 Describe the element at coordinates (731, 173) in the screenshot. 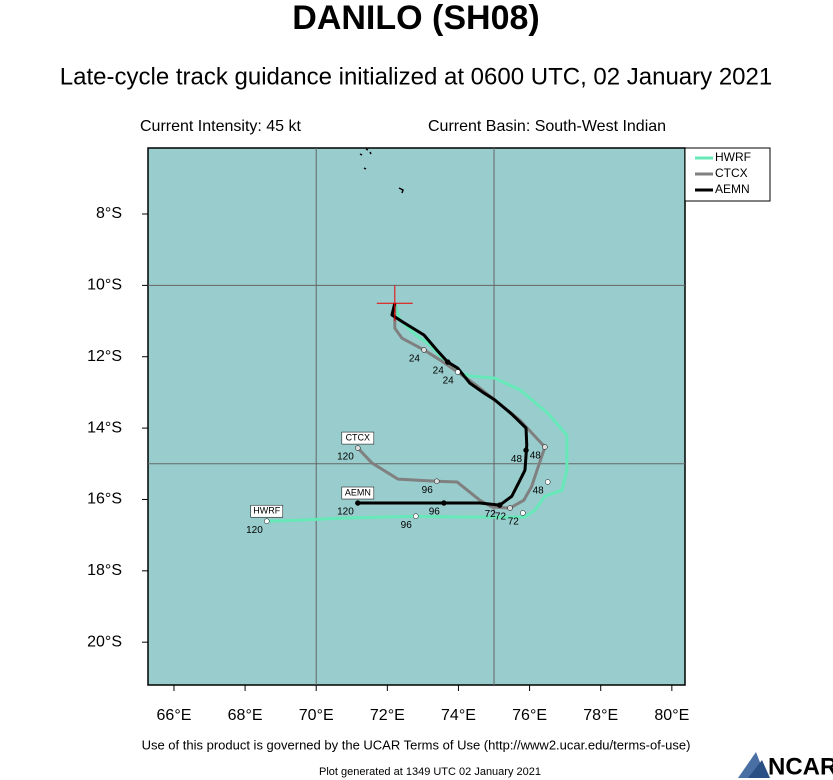

I see `legend-label: CTCX` at that location.